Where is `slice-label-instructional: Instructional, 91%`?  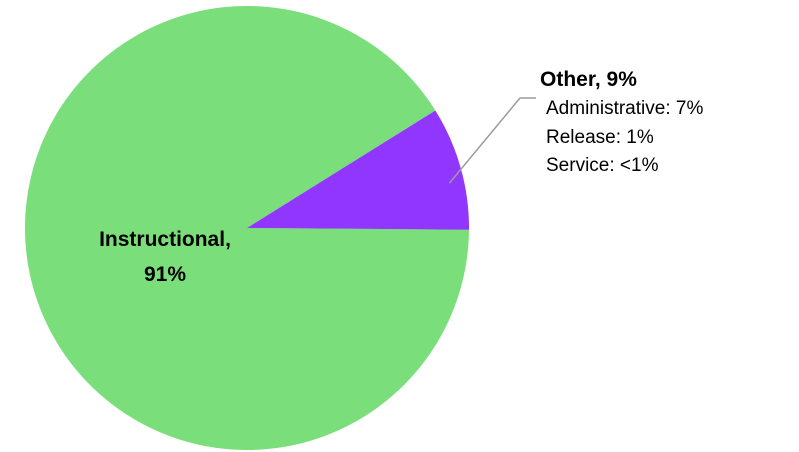
slice-label-instructional: Instructional, 91% is located at coordinates (165, 257).